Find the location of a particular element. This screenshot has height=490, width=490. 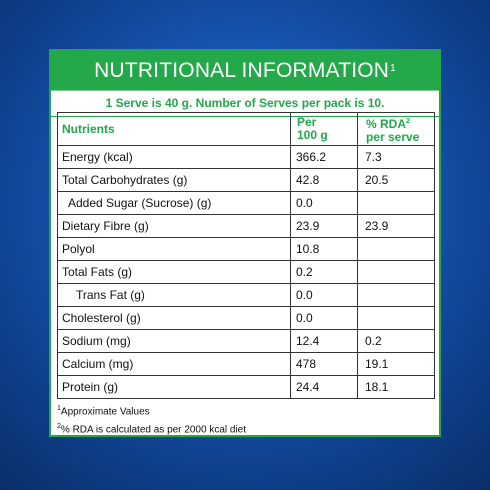

header-rda: % RDA2 per serve is located at coordinates (396, 129).